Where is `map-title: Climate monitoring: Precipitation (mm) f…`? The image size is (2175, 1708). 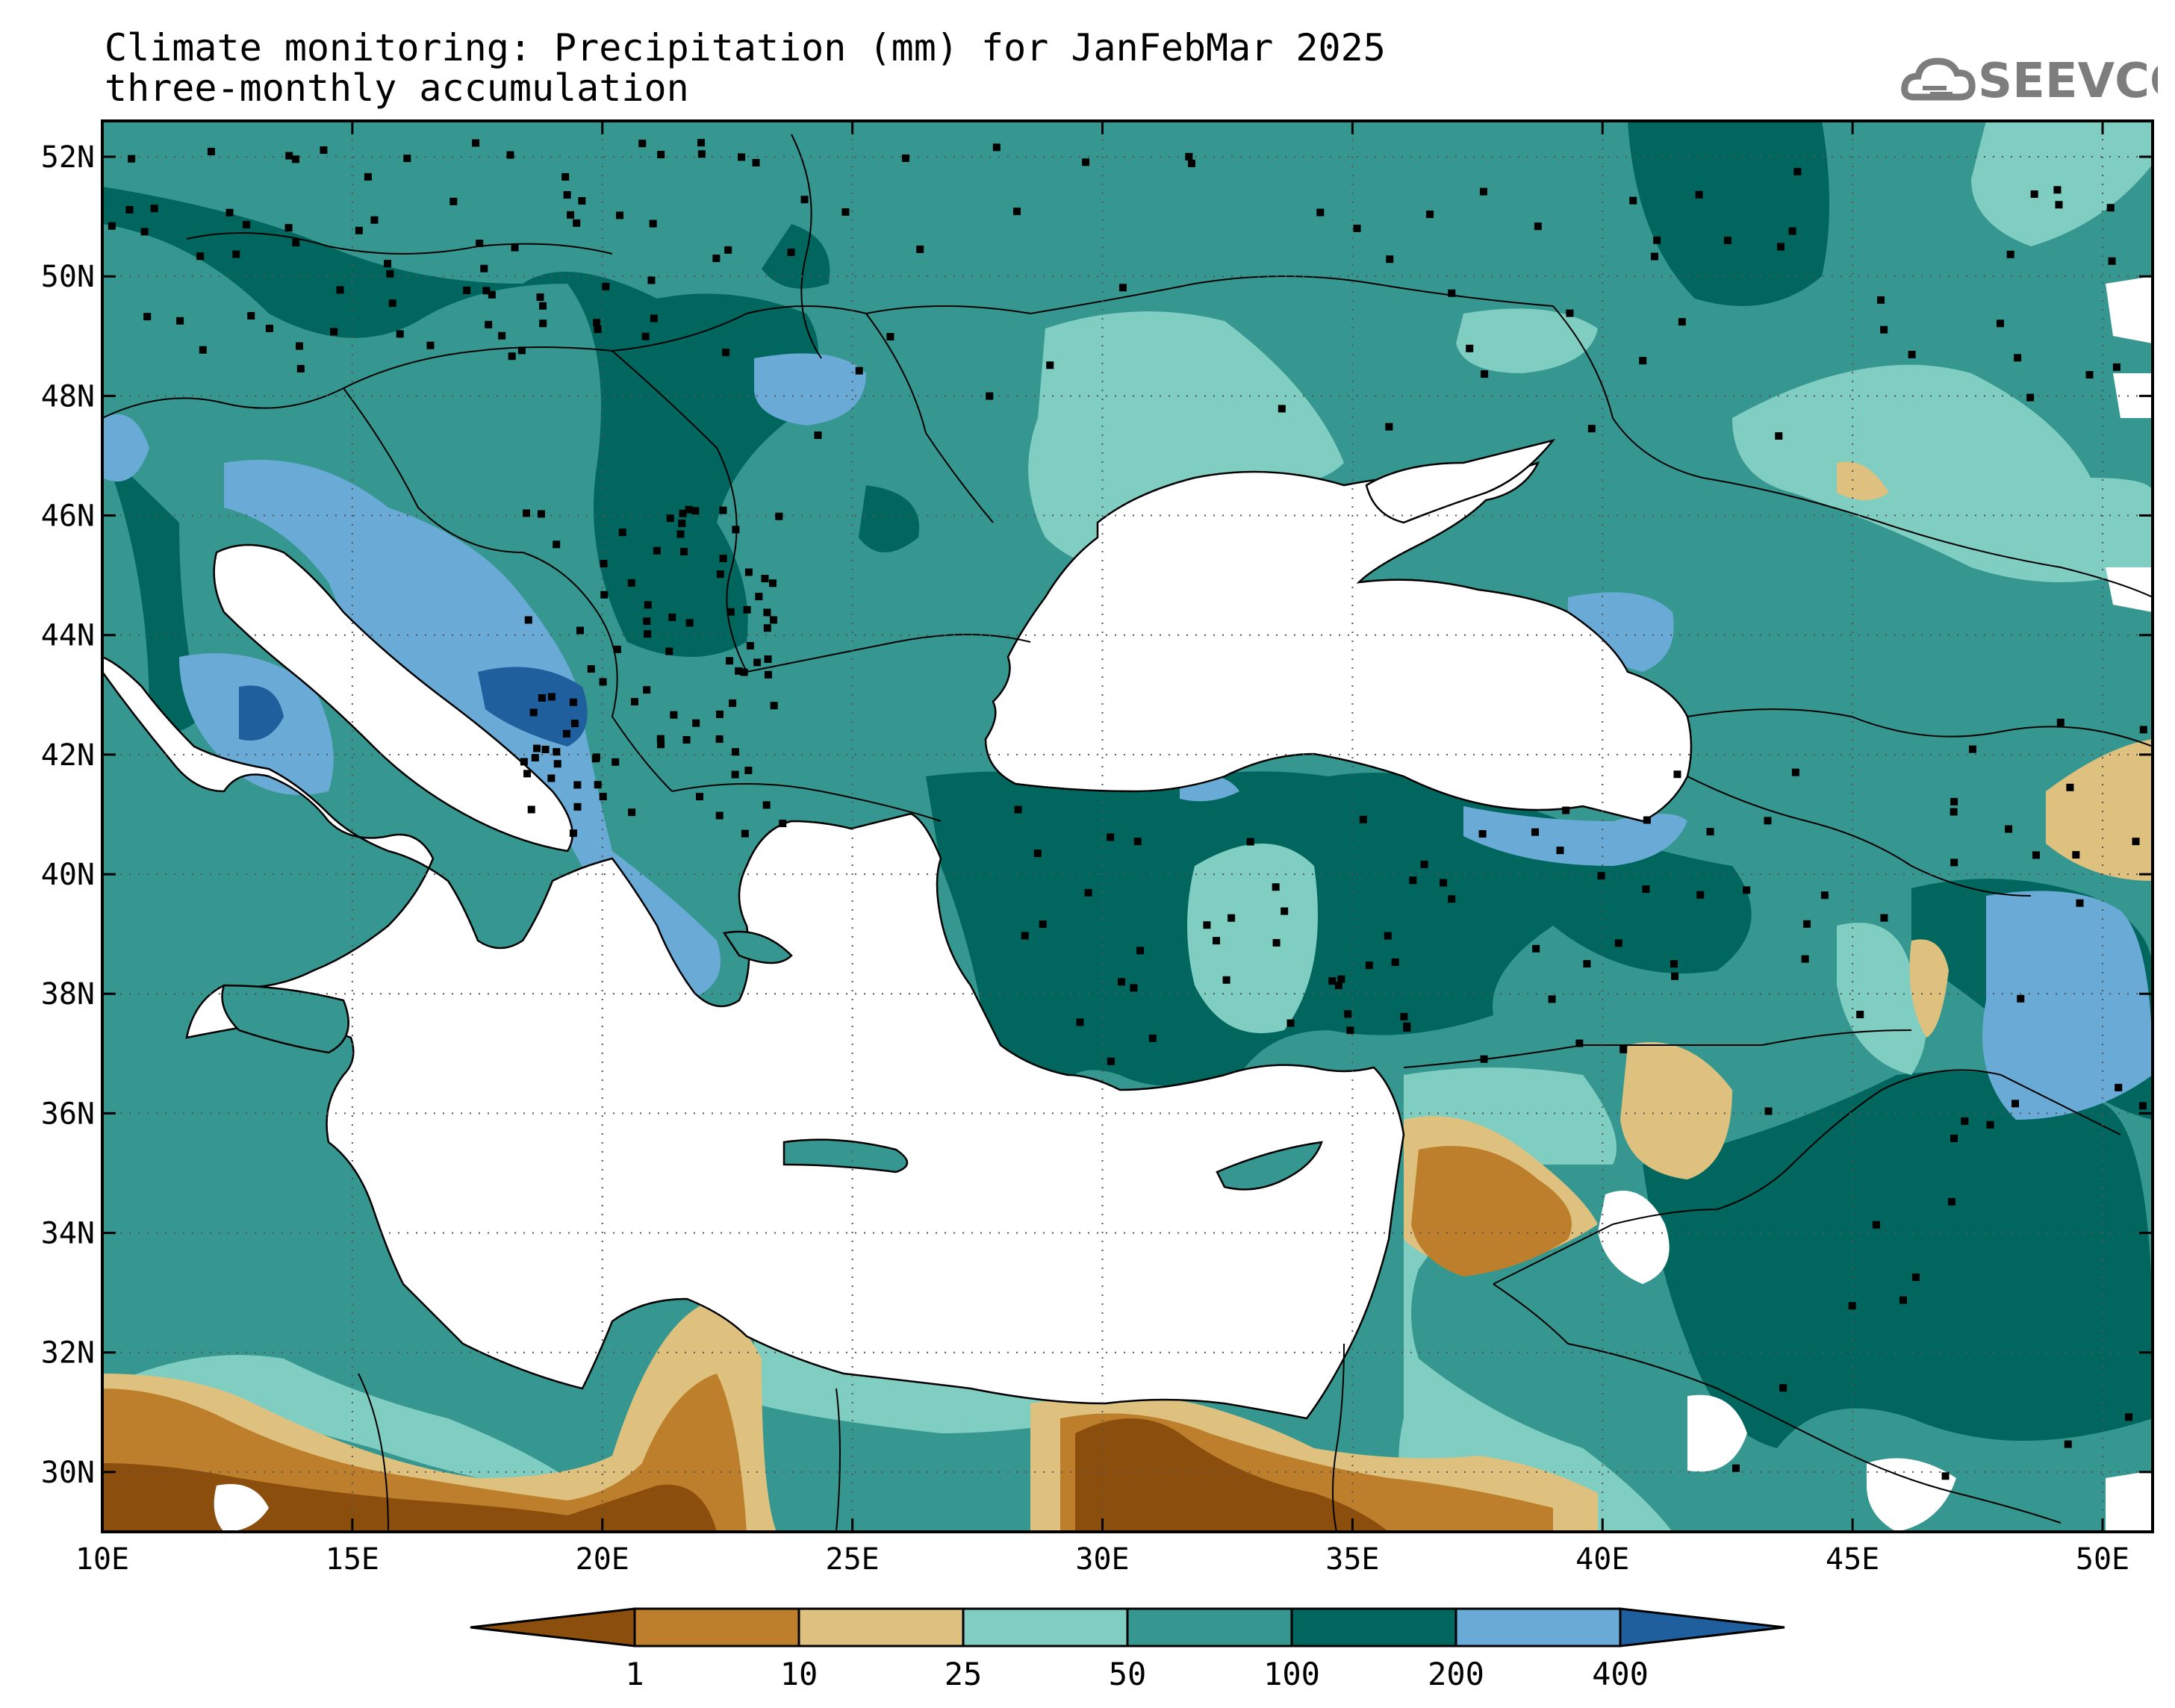
map-title: Climate monitoring: Precipitation (mm) f… is located at coordinates (745, 47).